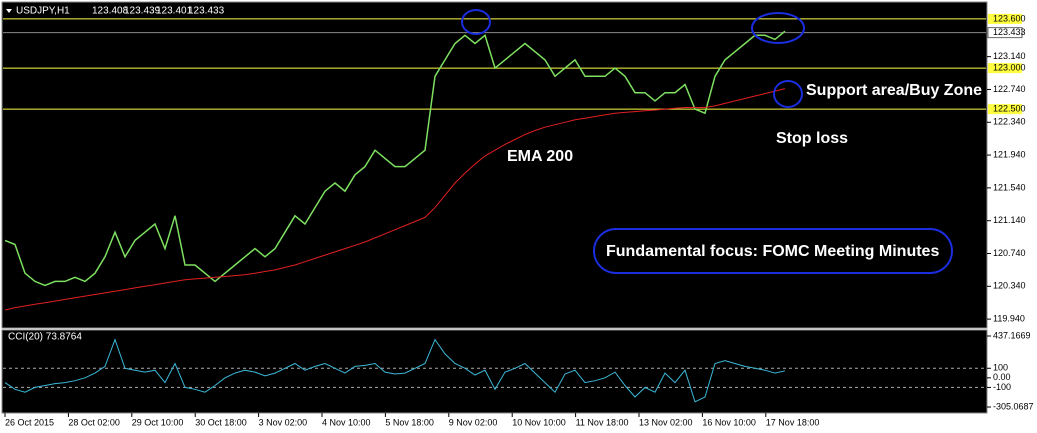 Image resolution: width=1037 pixels, height=433 pixels. What do you see at coordinates (666, 422) in the screenshot?
I see `x-tick-label: 13 Nov 02:00` at bounding box center [666, 422].